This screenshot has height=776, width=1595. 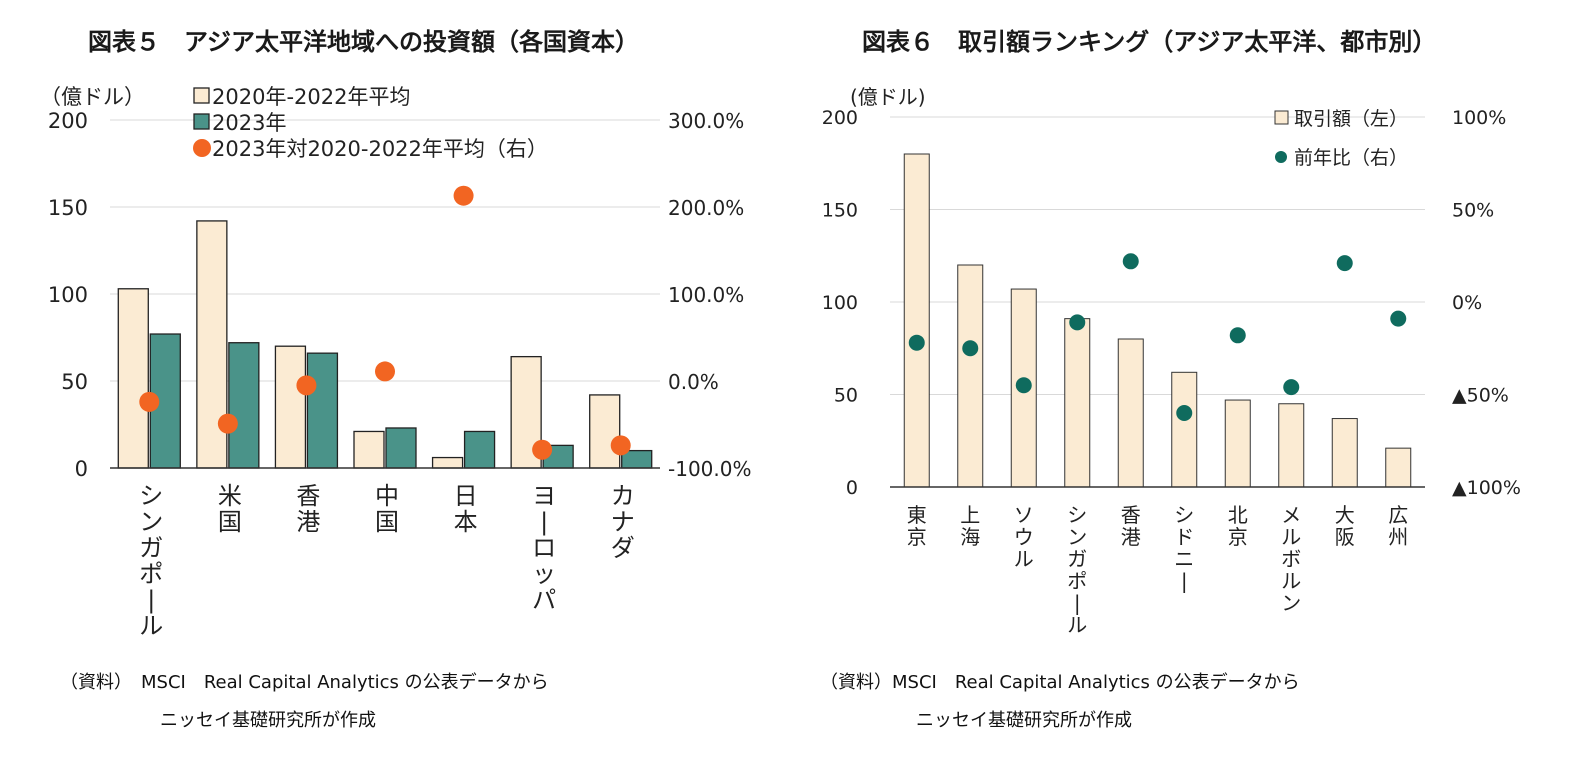 I want to click on figure5-y-tick-label: 100, so click(x=68, y=295).